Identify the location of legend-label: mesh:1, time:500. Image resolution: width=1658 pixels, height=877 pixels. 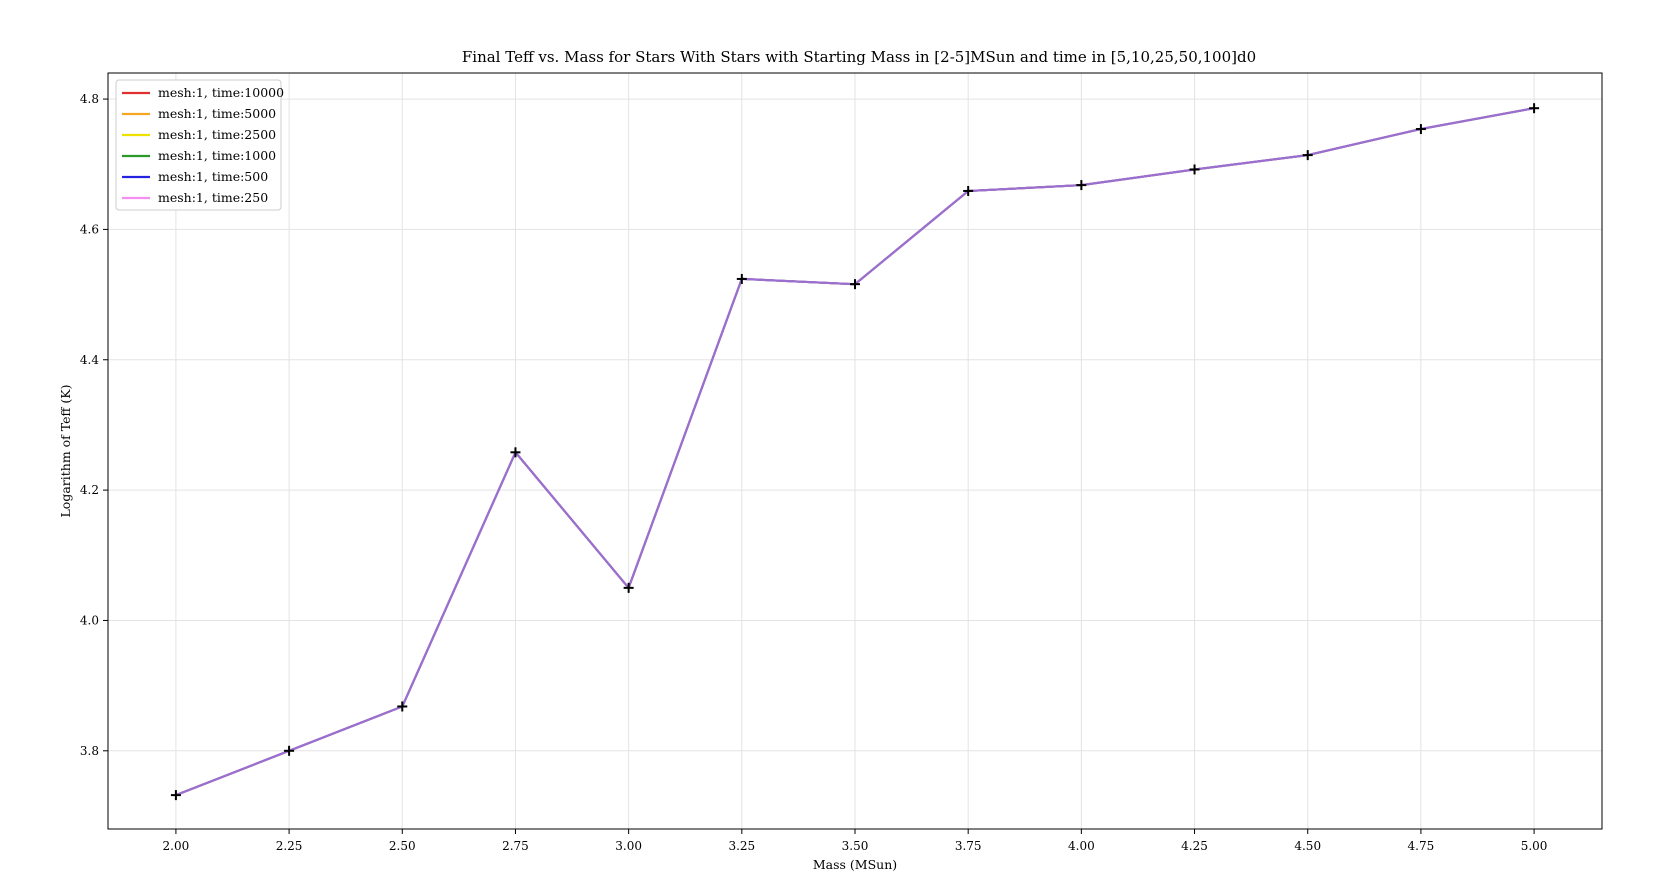
(213, 176).